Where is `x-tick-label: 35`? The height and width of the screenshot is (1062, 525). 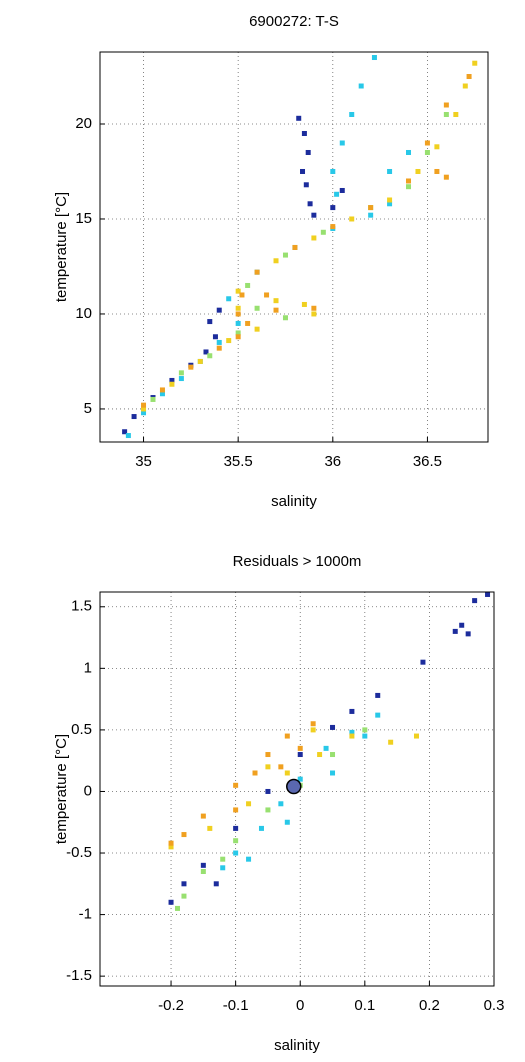 x-tick-label: 35 is located at coordinates (143, 461).